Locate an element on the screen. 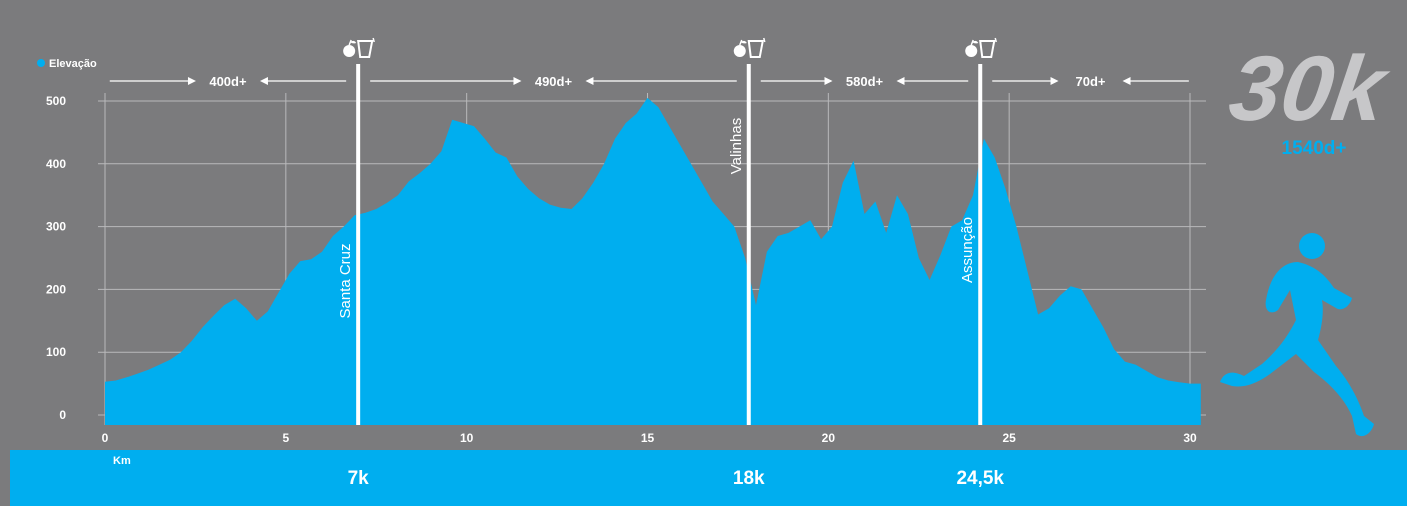 This screenshot has height=506, width=1407. aid-station-name: Assunção is located at coordinates (967, 250).